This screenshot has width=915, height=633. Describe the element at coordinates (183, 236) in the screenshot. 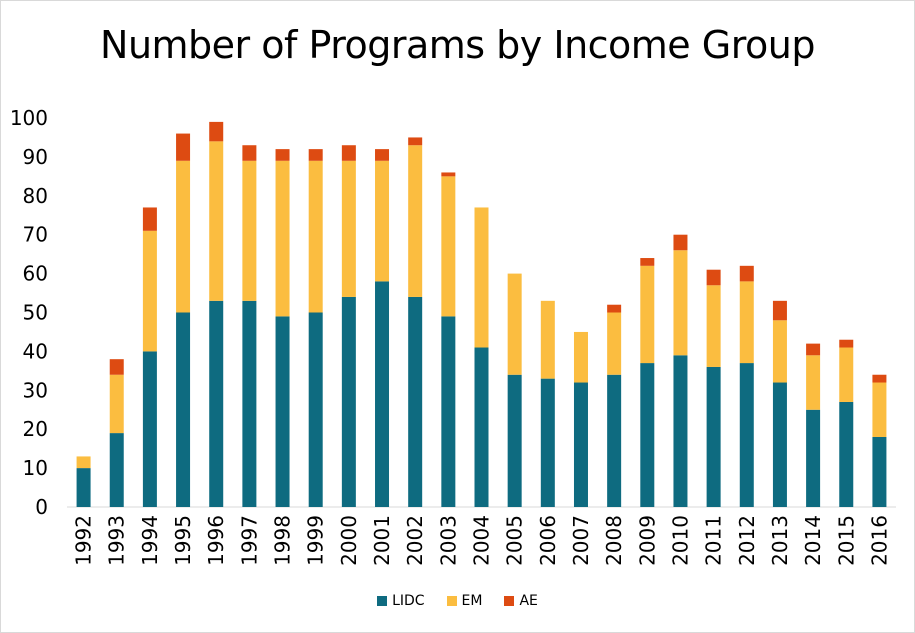

I see `bar-em-1995` at that location.